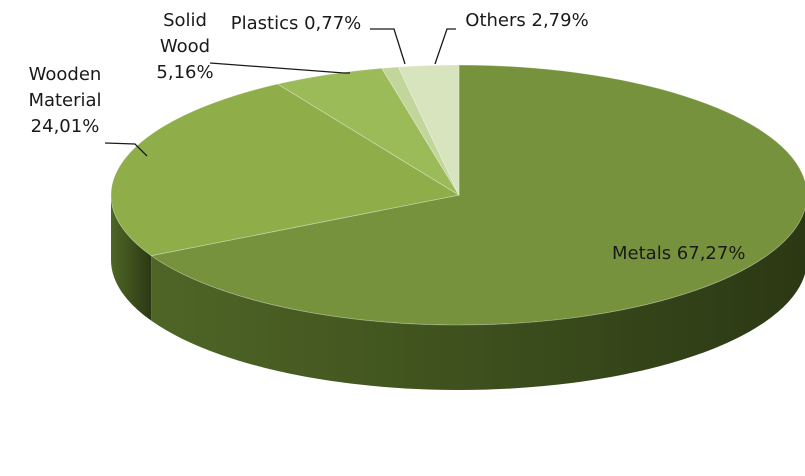  I want to click on slice-label-line: Plastics 0,77%, so click(296, 23).